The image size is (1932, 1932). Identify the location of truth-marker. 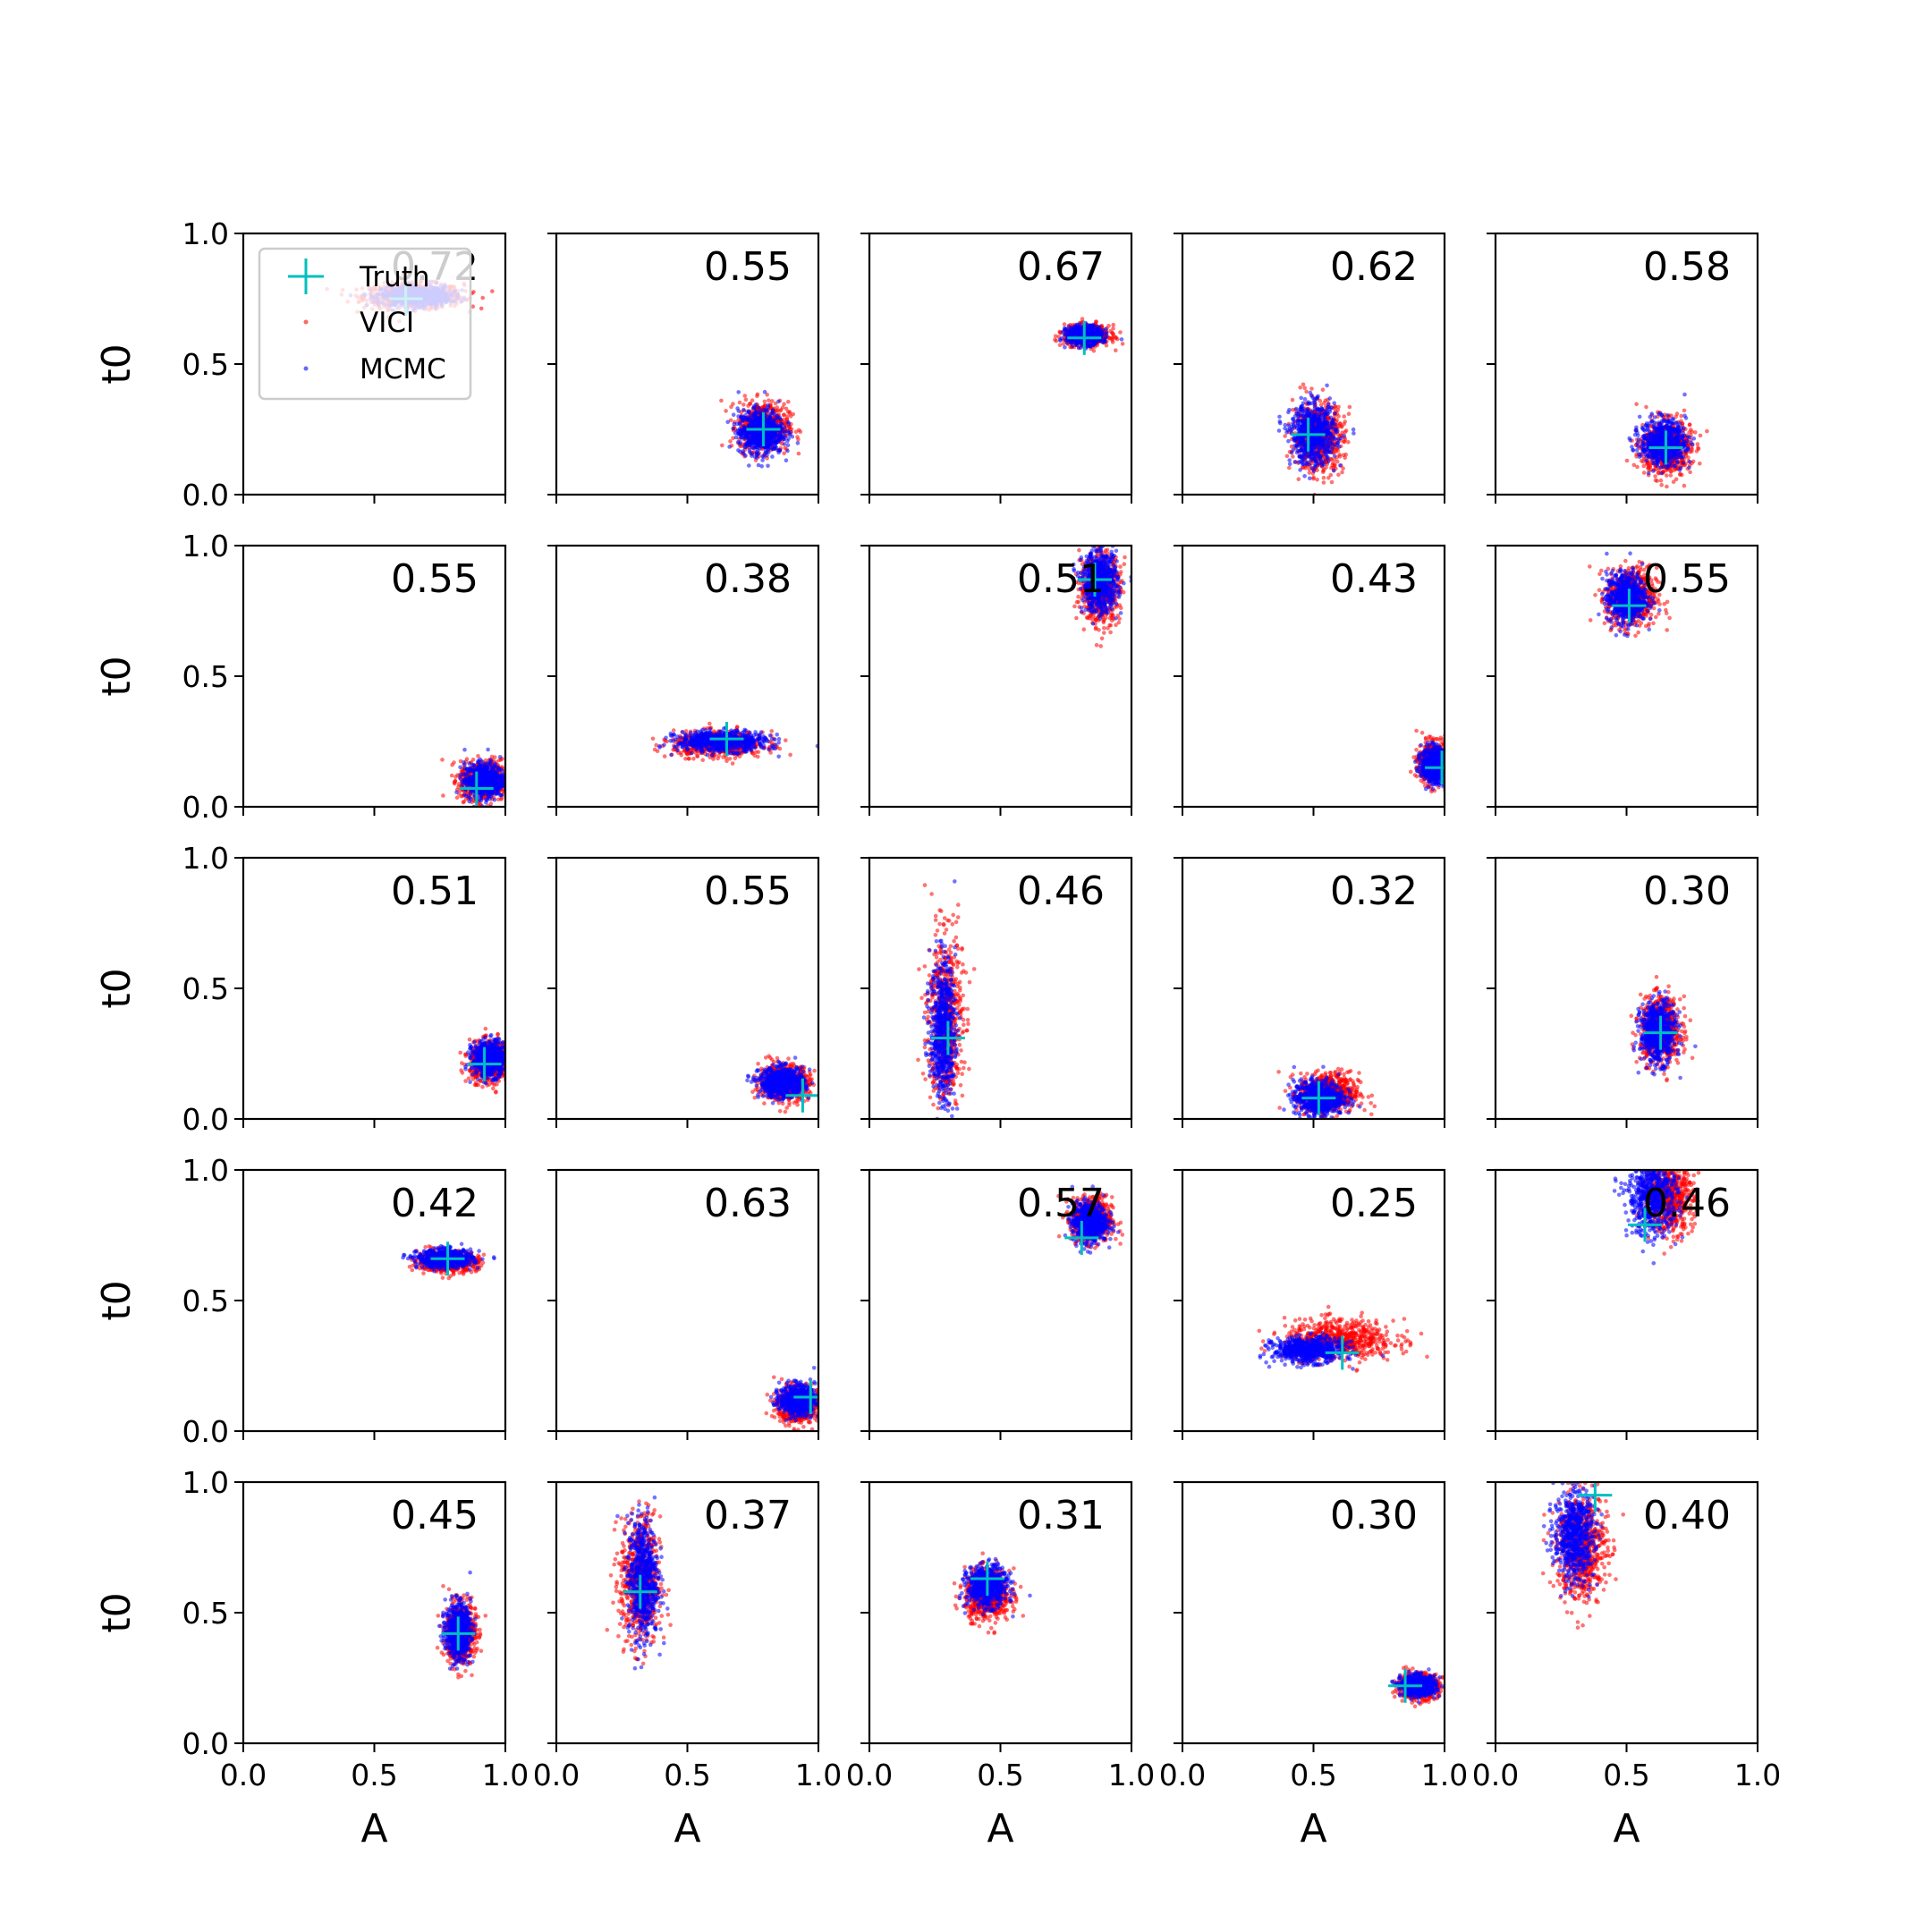
(1084, 337).